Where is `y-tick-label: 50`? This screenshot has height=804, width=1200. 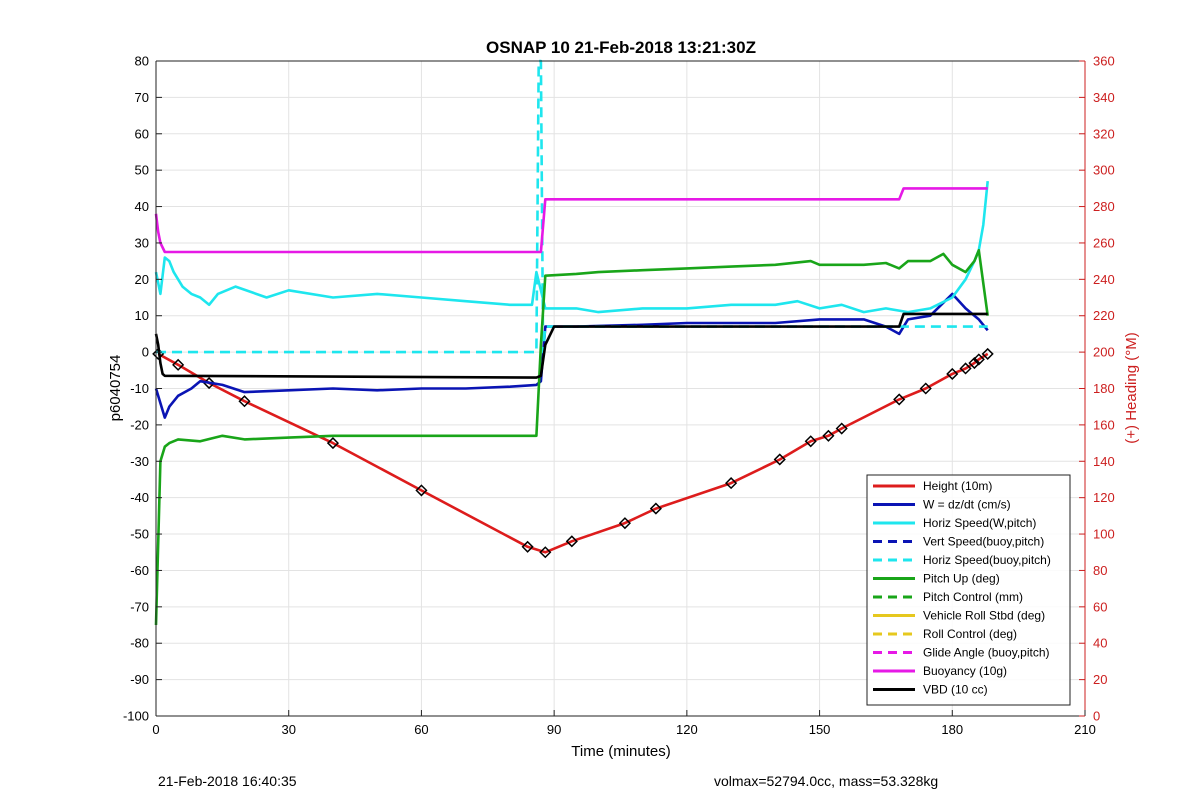
y-tick-label: 50 is located at coordinates (142, 170).